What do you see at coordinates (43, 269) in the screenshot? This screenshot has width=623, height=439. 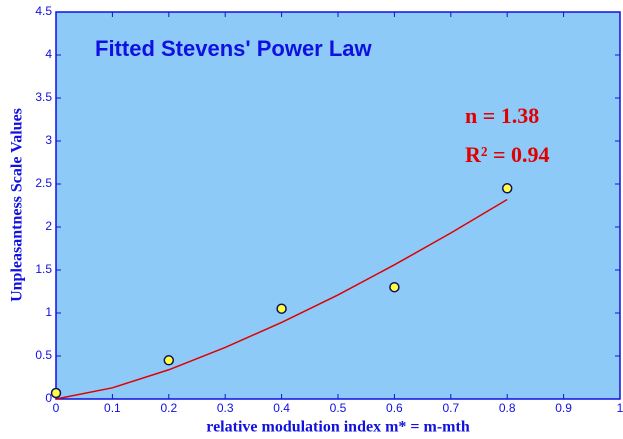 I see `y-tick-label: 1.5` at bounding box center [43, 269].